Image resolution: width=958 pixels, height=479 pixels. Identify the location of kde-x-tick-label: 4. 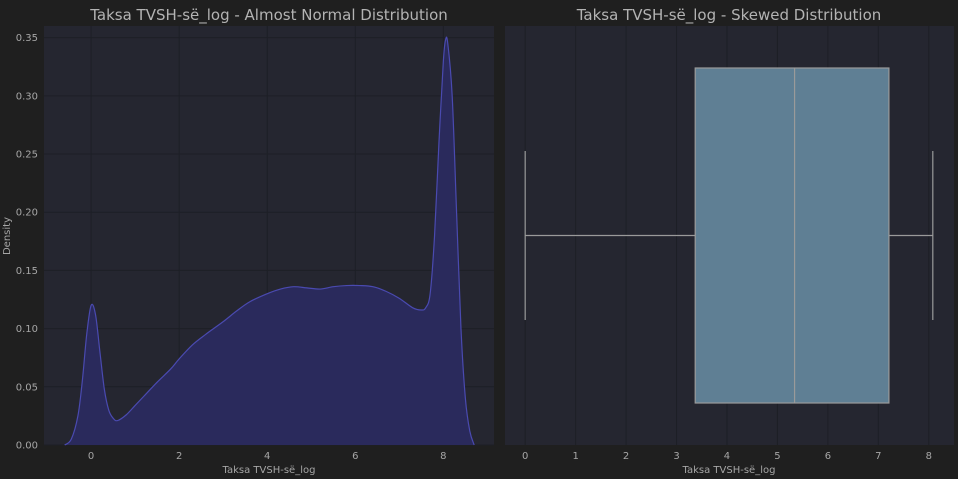
(267, 456).